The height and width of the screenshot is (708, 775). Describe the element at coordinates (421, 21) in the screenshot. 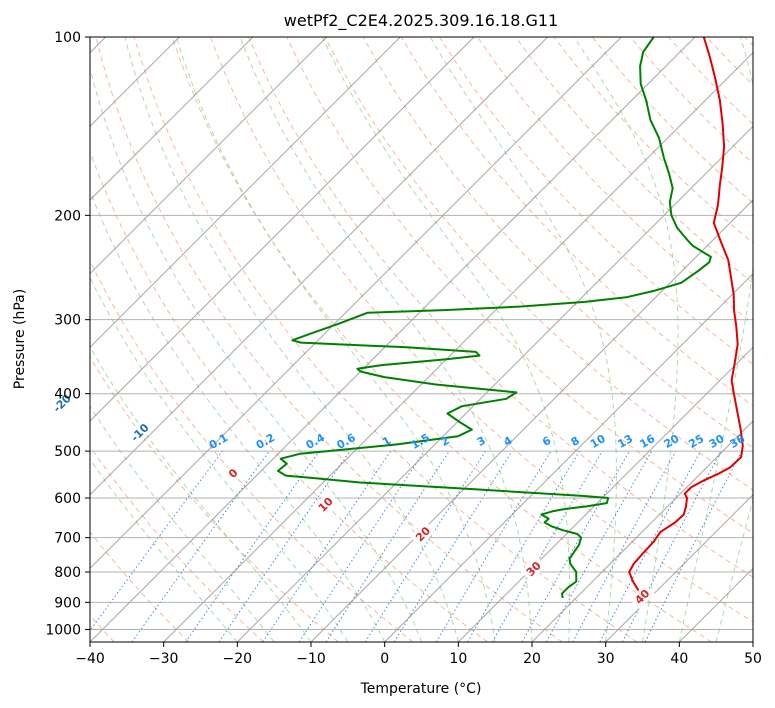

I see `chart-title: wetPf2_C2E4.2025.309.16.18.G11` at that location.